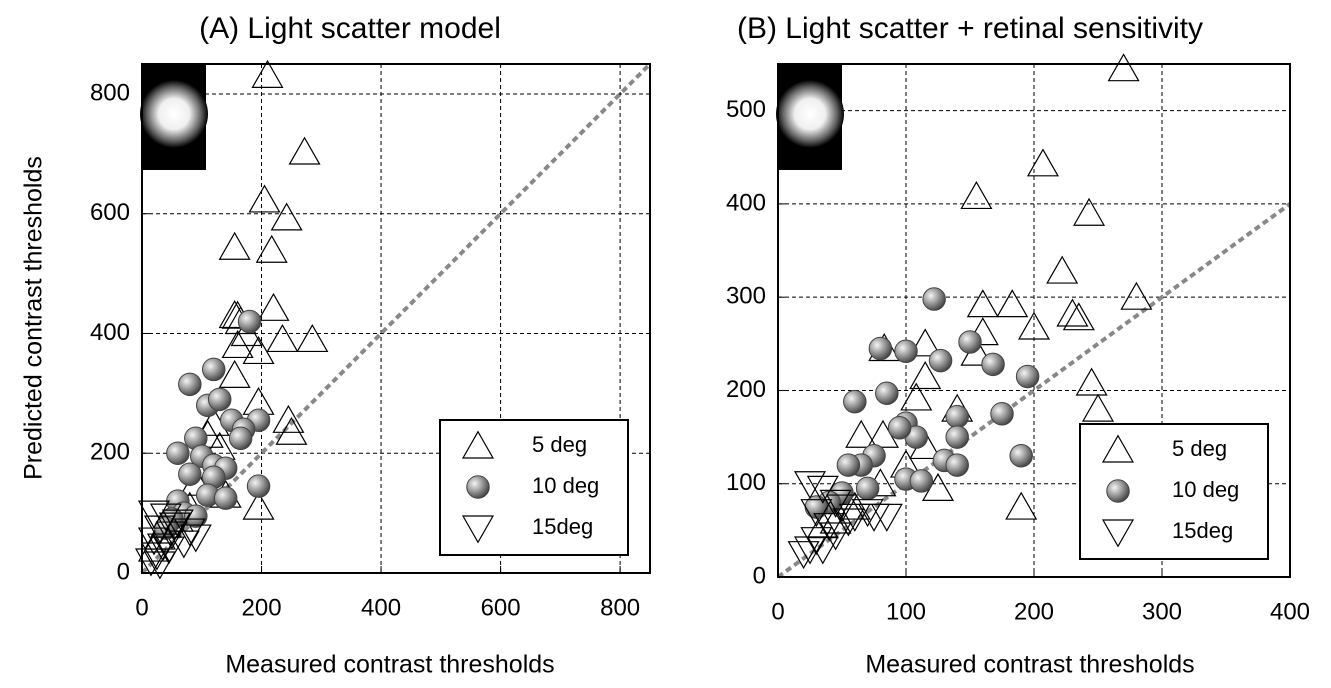 Image resolution: width=1331 pixels, height=688 pixels. I want to click on y-tick-label: 600, so click(110, 212).